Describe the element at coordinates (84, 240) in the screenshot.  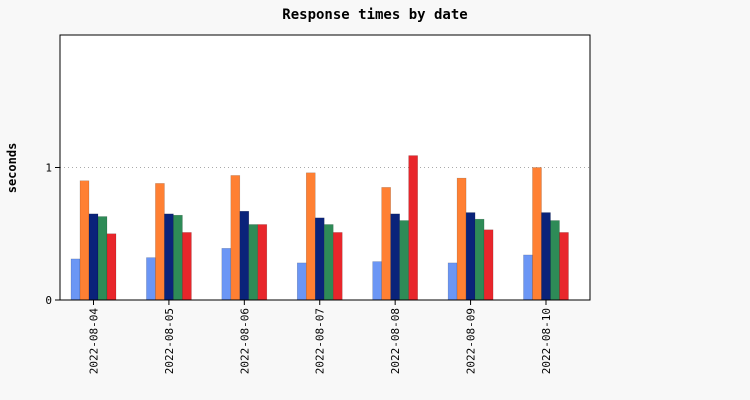
I see `bar-2022-08-04-s2` at that location.